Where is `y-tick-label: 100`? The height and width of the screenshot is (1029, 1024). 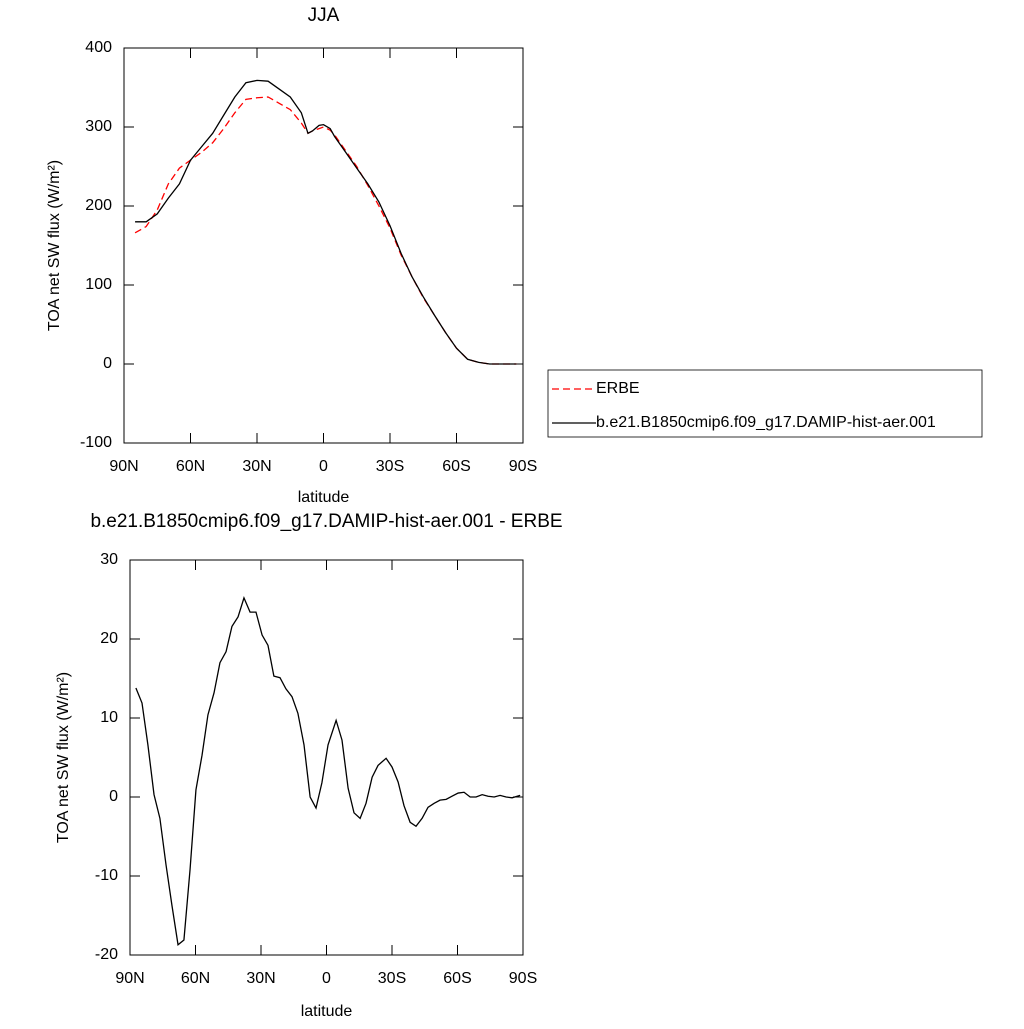
y-tick-label: 100 is located at coordinates (98, 284).